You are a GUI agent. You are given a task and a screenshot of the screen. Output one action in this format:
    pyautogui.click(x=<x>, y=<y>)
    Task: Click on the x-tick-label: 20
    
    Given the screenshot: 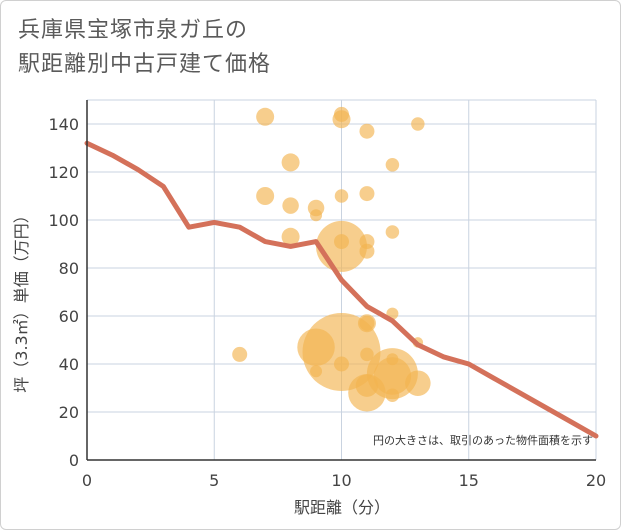 What is the action you would take?
    pyautogui.click(x=596, y=480)
    